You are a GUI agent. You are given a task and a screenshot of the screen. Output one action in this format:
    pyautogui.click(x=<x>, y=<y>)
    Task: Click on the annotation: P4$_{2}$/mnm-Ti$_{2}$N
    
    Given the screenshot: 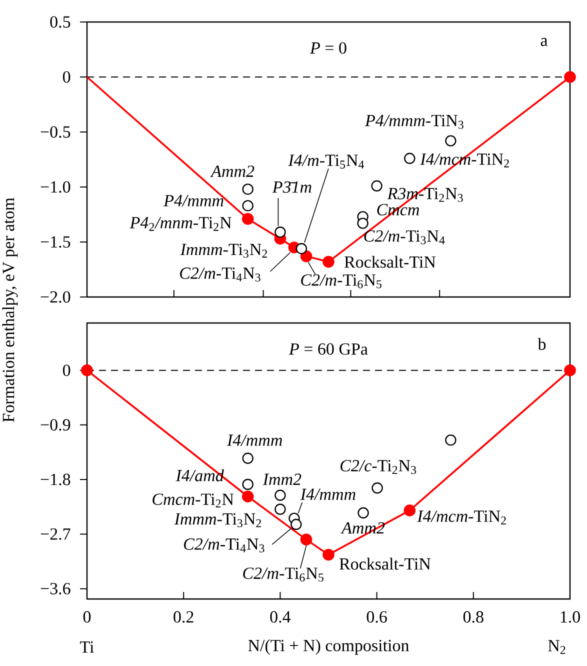 What is the action you would take?
    pyautogui.click(x=181, y=223)
    